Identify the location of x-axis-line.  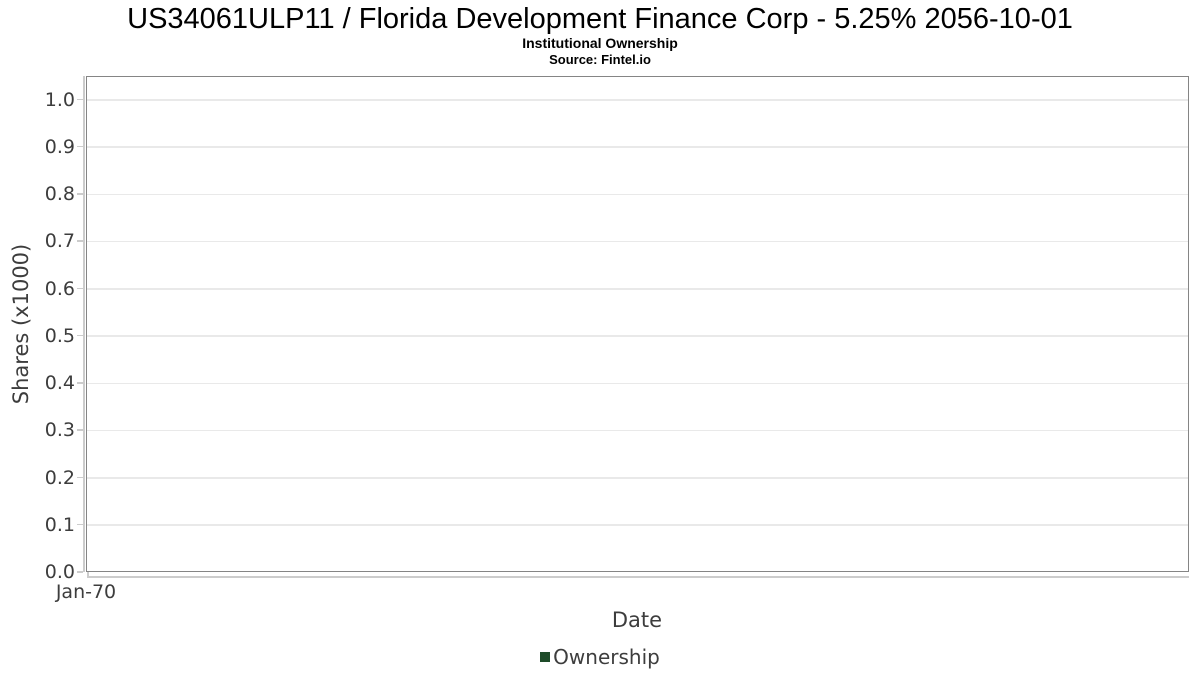
(638, 577).